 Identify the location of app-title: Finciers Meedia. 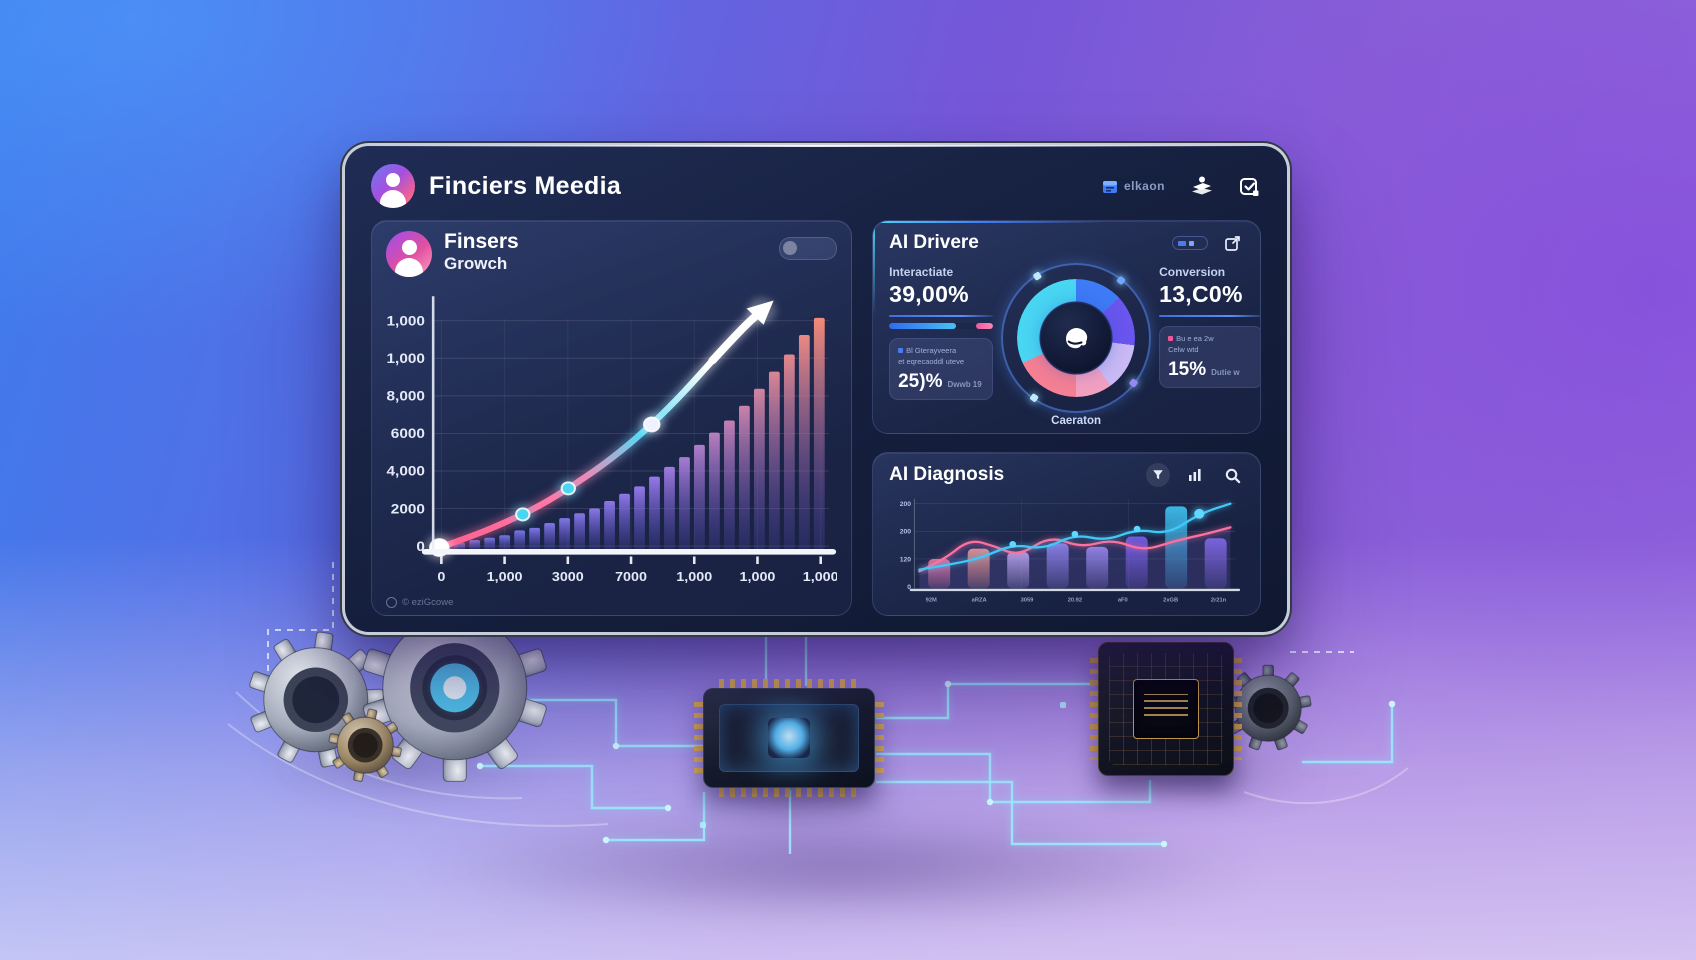
(525, 185).